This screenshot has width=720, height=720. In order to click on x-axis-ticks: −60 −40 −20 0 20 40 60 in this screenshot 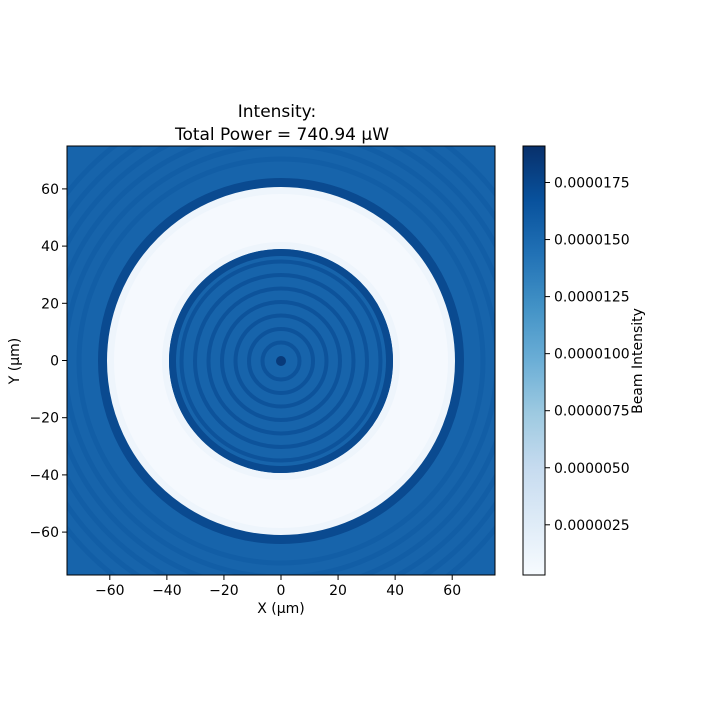, I will do `click(278, 587)`.